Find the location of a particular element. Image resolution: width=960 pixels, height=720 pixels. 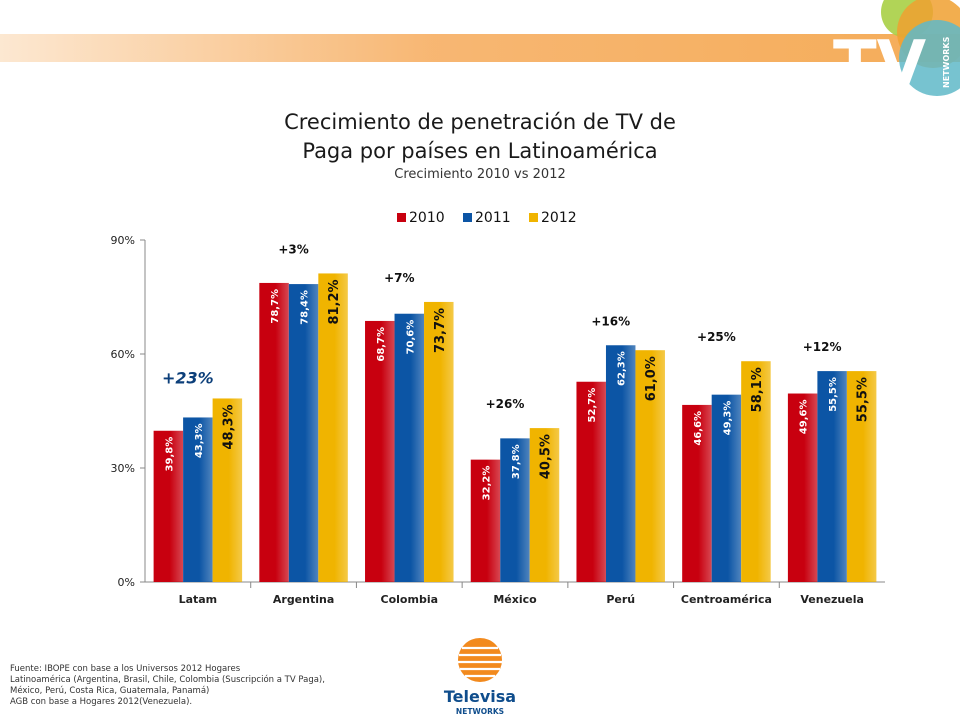

legend-swatch-2012 is located at coordinates (533, 217).